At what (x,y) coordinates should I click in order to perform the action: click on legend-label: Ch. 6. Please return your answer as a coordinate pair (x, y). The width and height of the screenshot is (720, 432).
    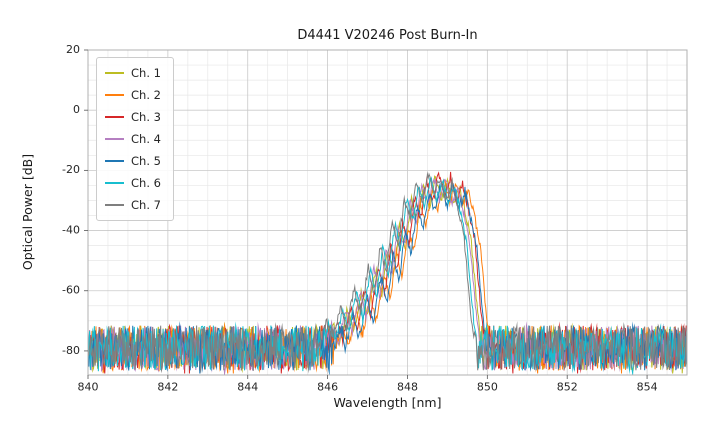
    Looking at the image, I should click on (146, 183).